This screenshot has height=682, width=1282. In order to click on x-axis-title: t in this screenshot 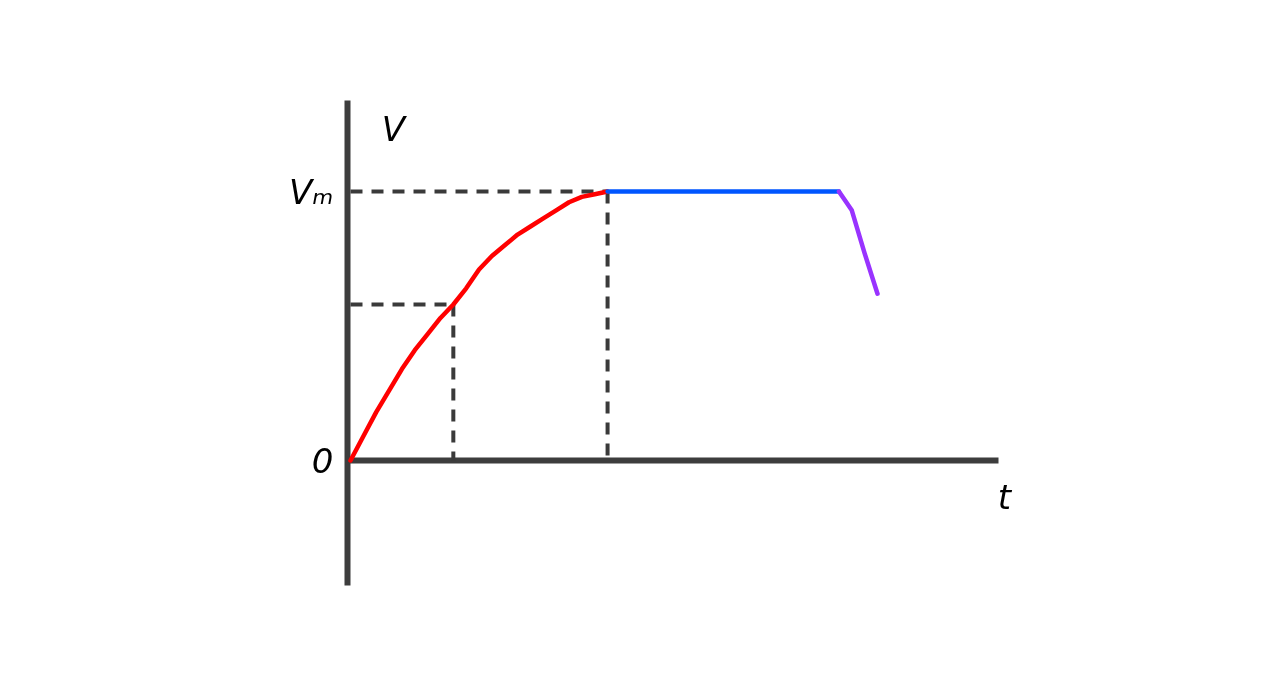, I will do `click(1005, 496)`.